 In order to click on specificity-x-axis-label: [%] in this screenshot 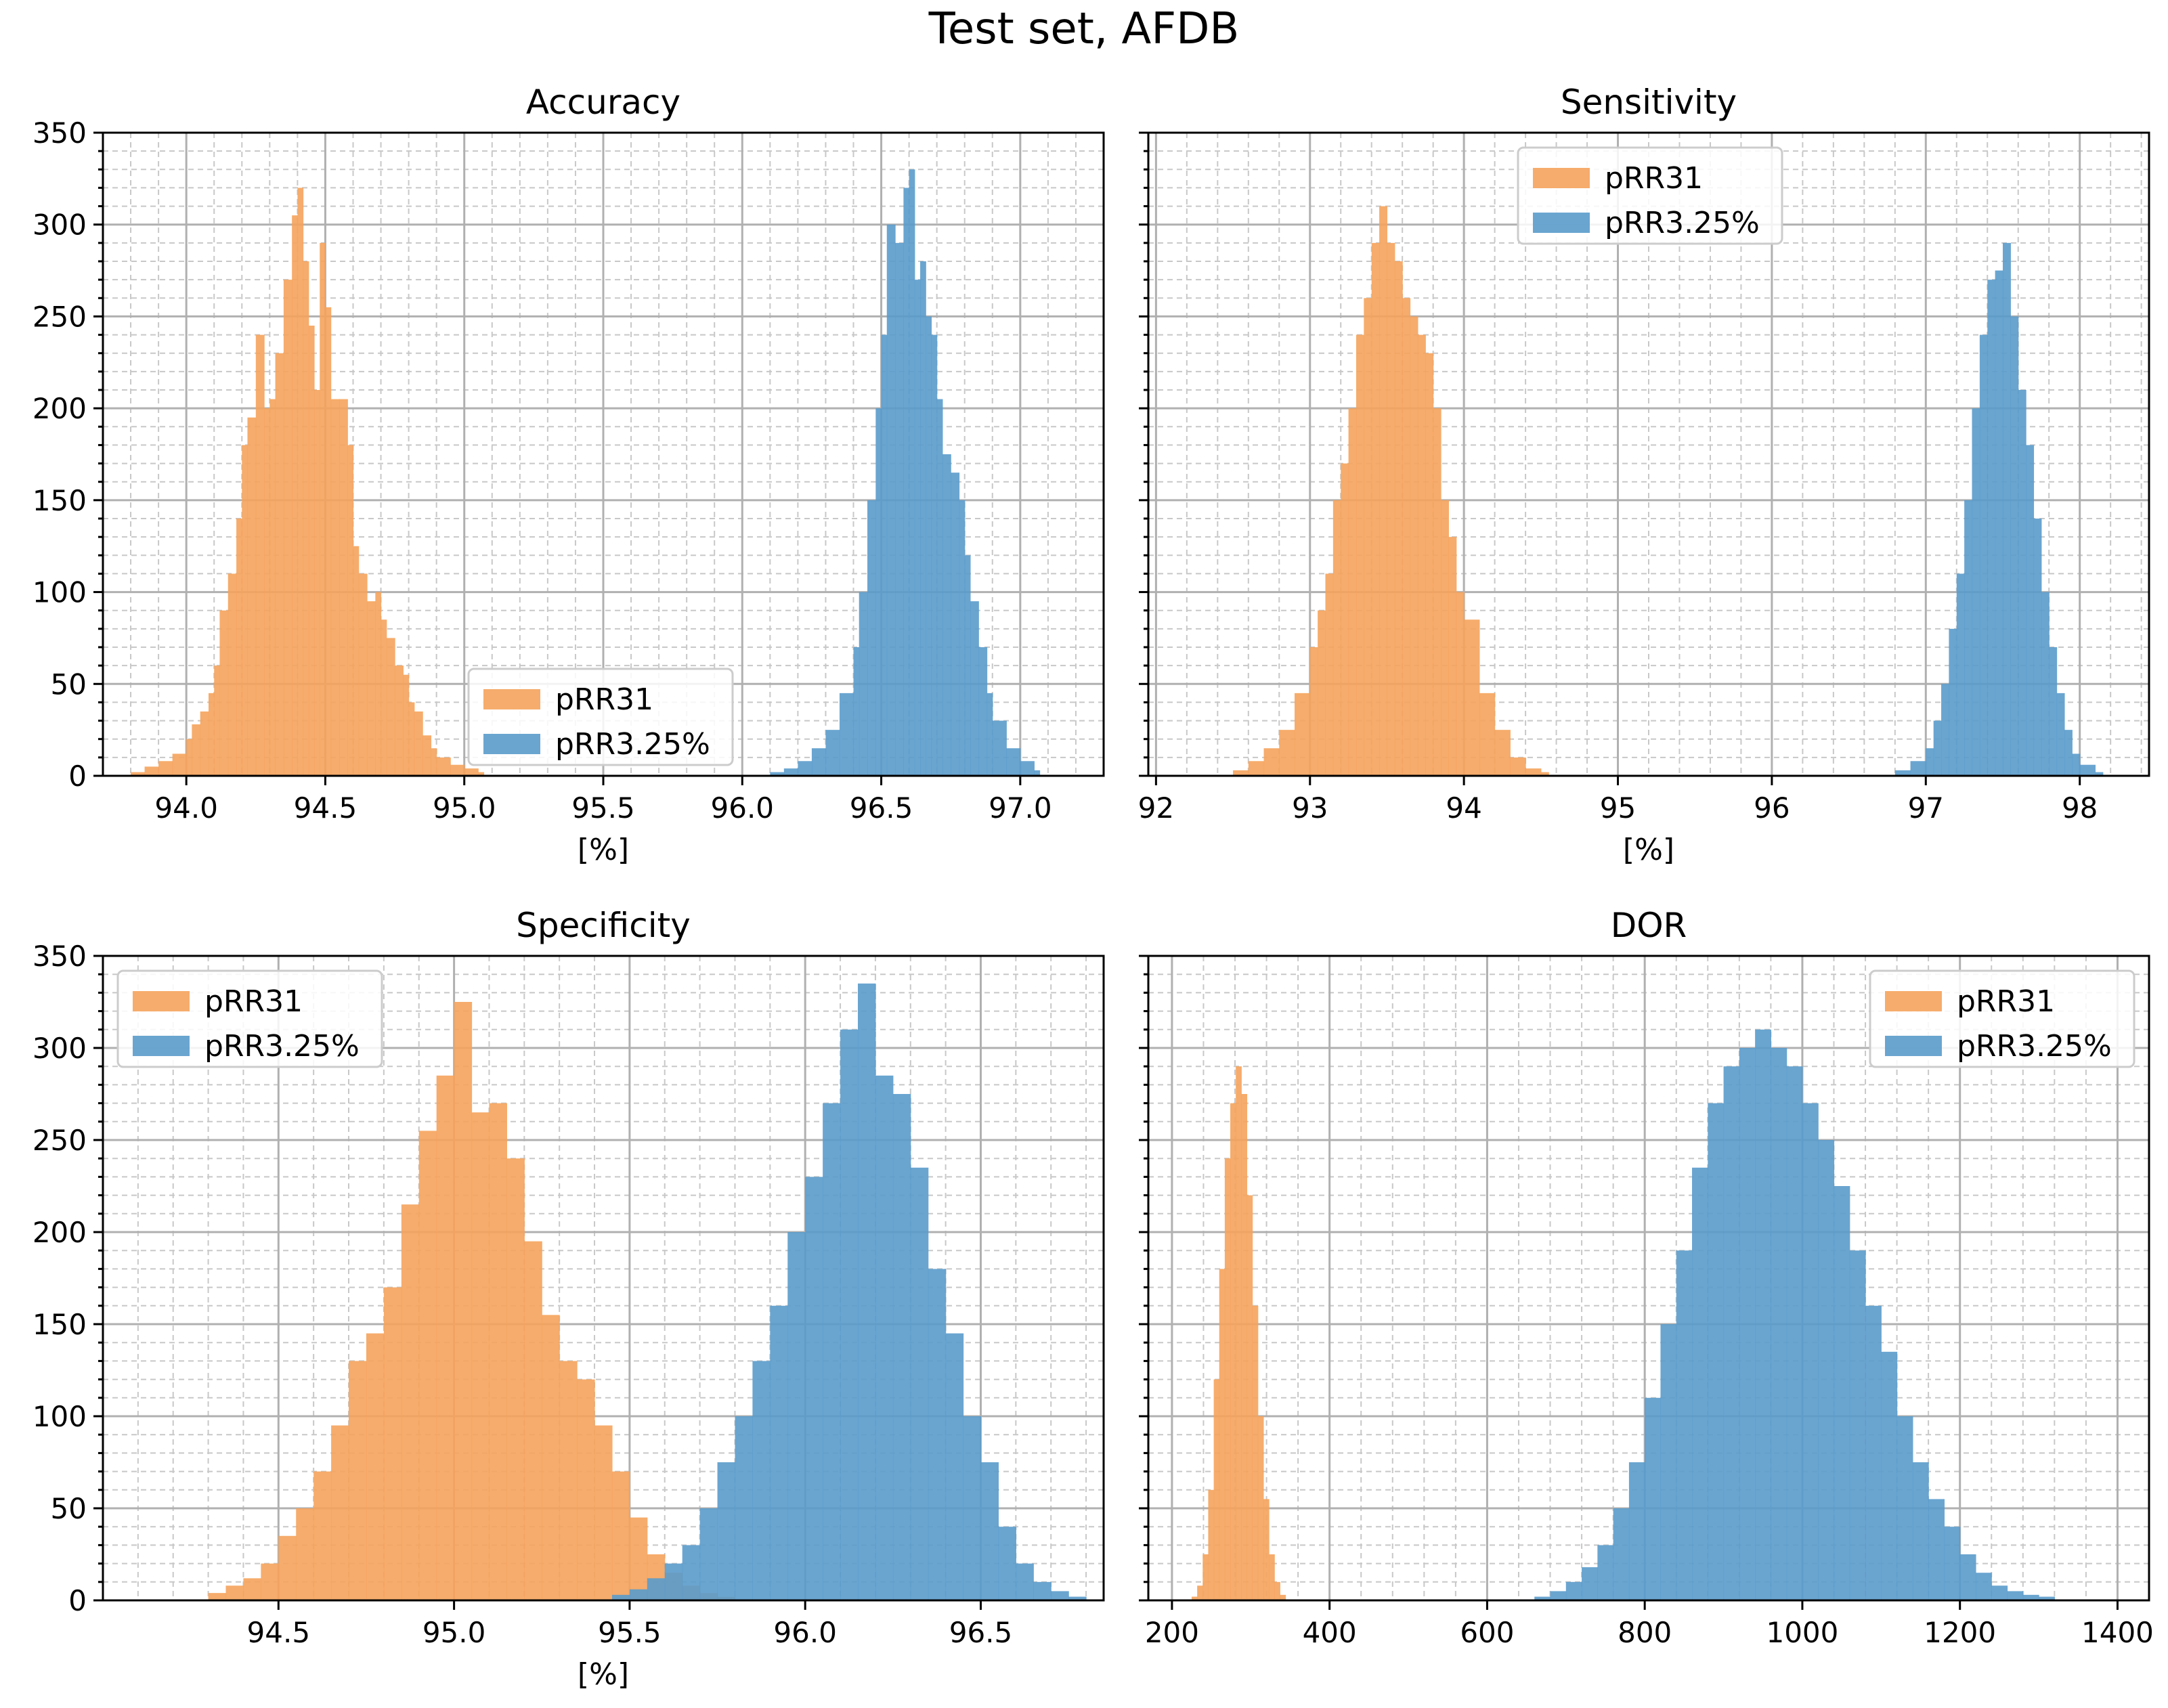, I will do `click(603, 1674)`.